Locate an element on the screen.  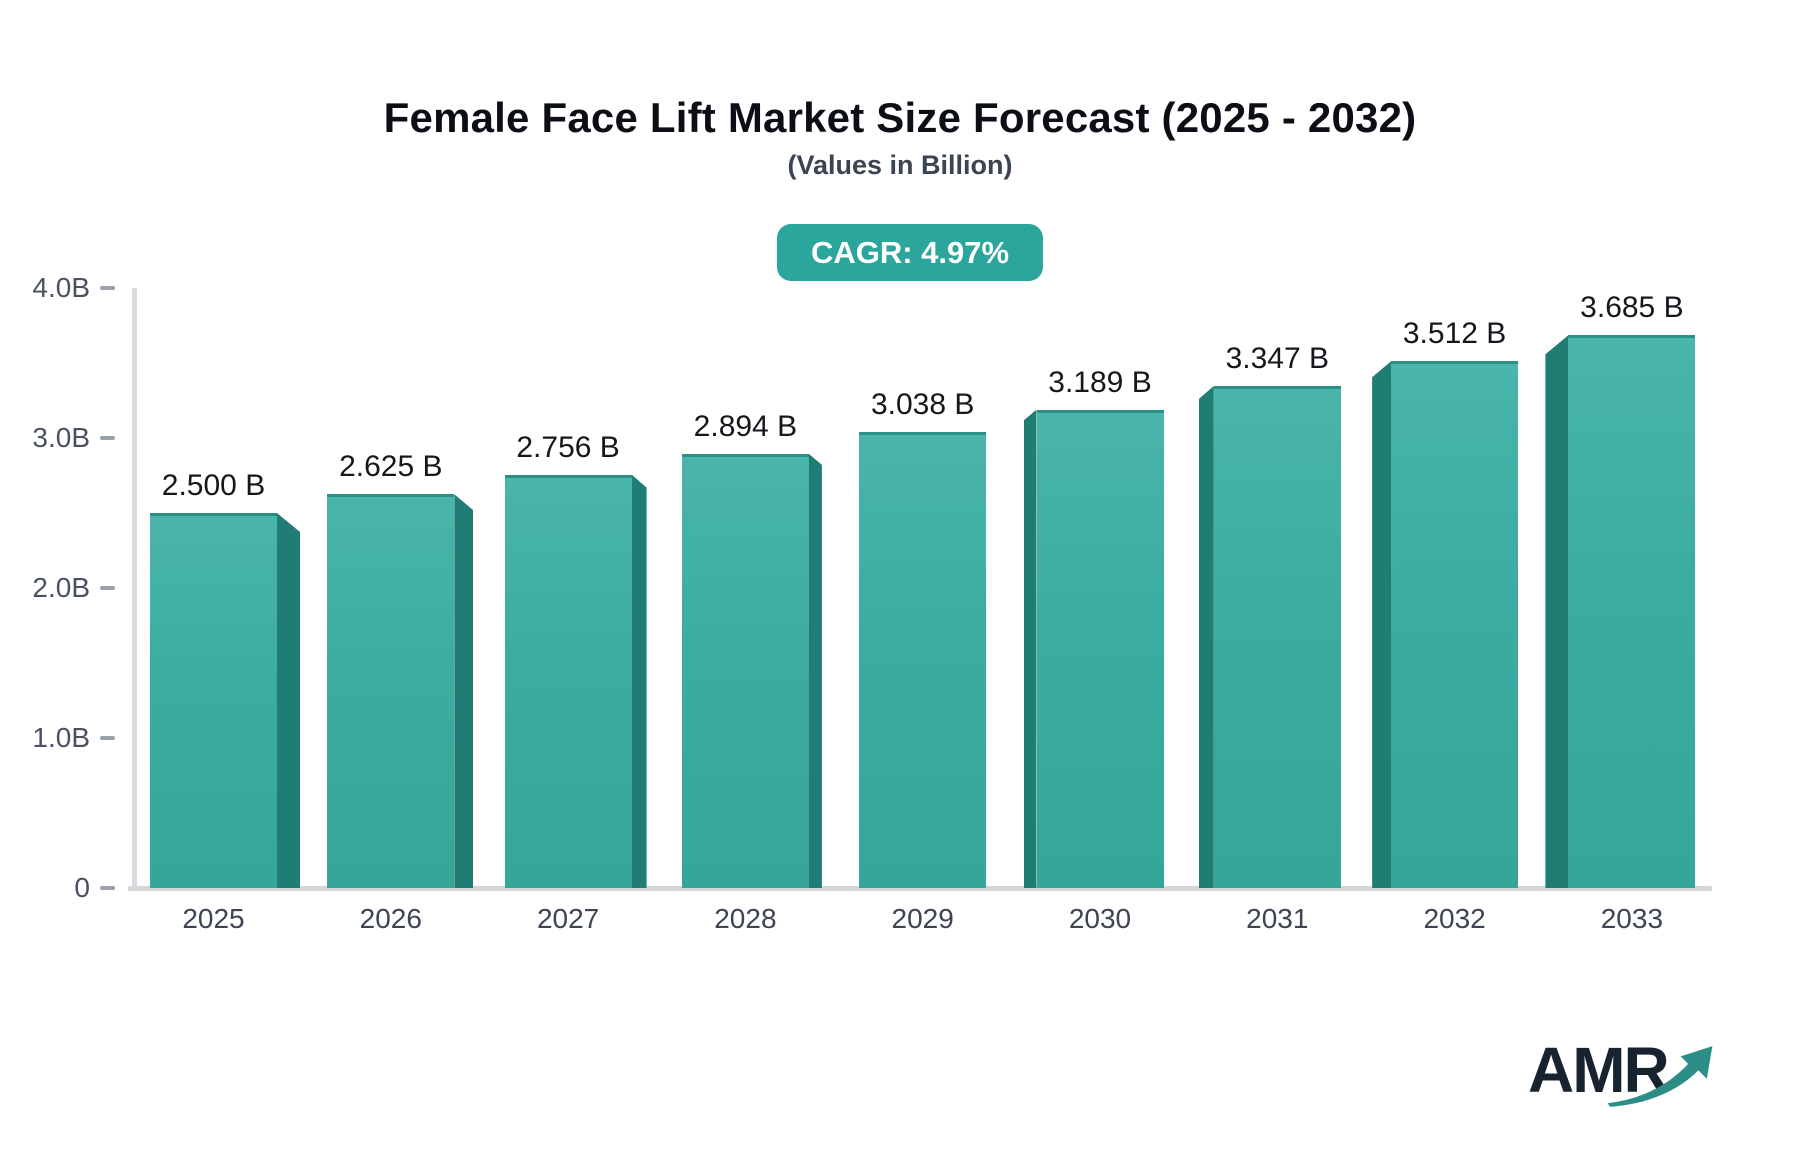
bar-value-label: 2.500 B is located at coordinates (213, 485).